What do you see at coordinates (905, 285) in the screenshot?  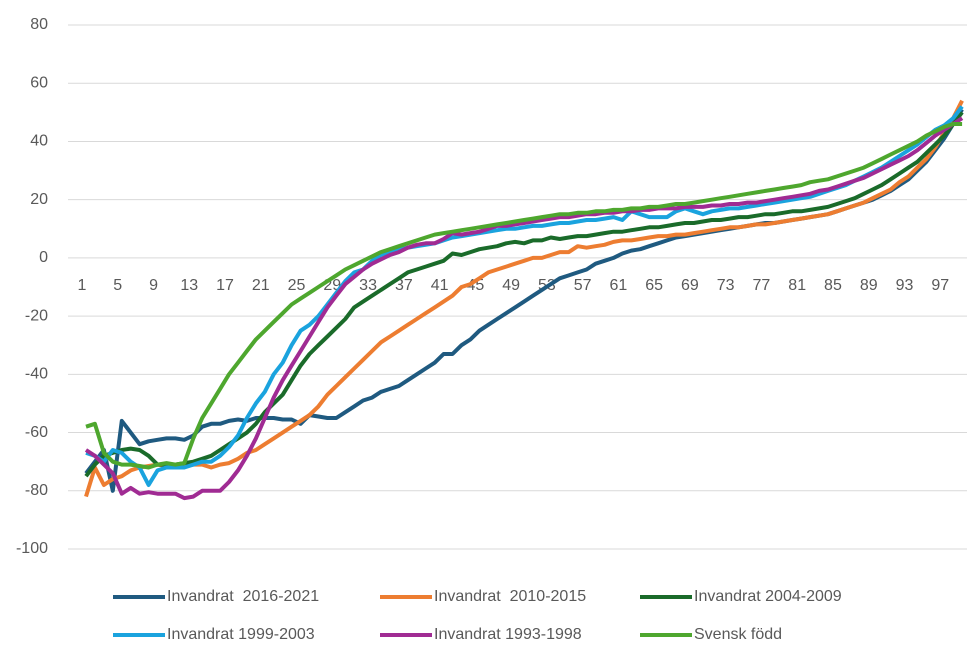 I see `x-tick-label: 93` at bounding box center [905, 285].